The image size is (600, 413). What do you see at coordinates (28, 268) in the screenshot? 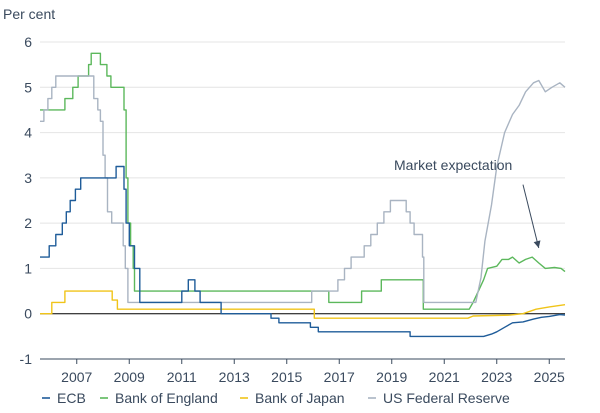
I see `y-tick-label: 1` at bounding box center [28, 268].